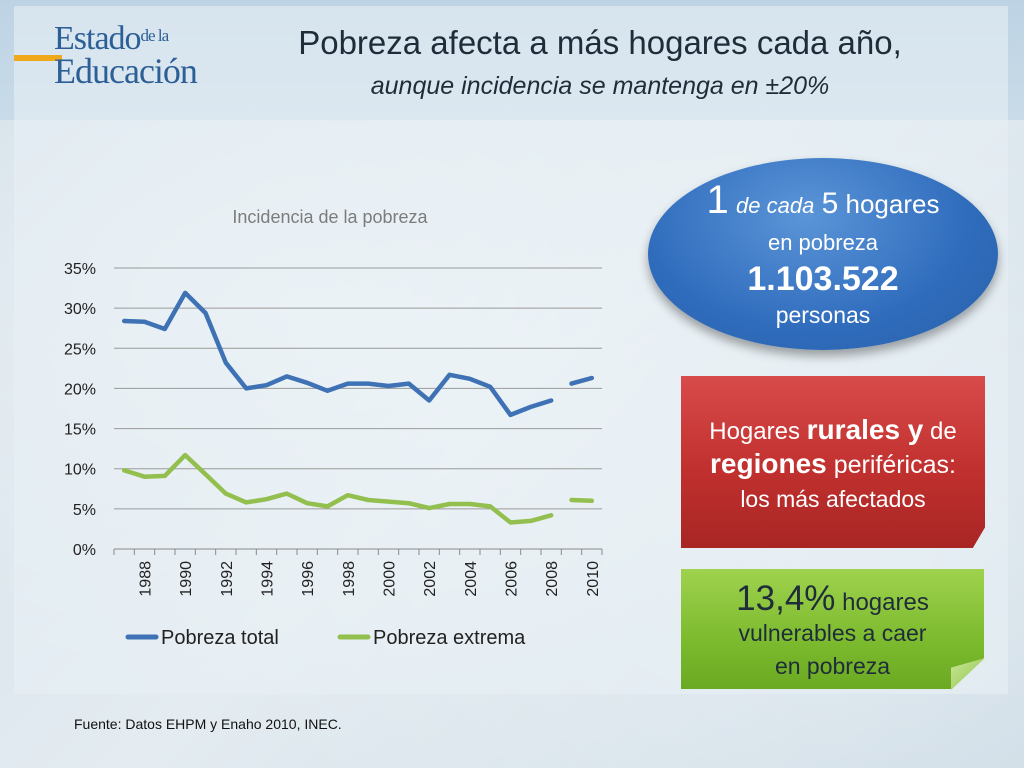 This screenshot has width=1024, height=768. Describe the element at coordinates (80, 389) in the screenshot. I see `y-tick-label: 20%` at that location.